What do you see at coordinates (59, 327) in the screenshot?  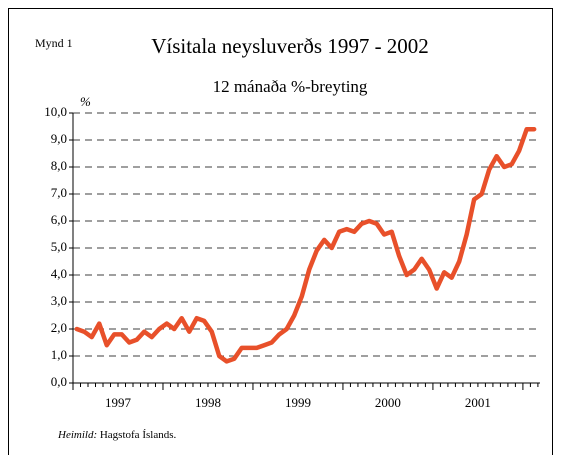 I see `y-tick-label: 2,0` at bounding box center [59, 327].